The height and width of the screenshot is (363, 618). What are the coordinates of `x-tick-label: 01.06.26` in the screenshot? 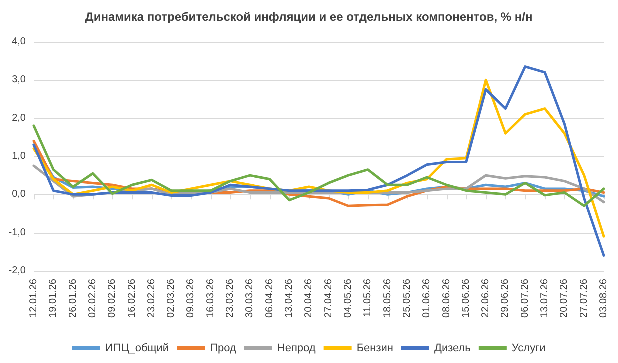 It's located at (427, 298).